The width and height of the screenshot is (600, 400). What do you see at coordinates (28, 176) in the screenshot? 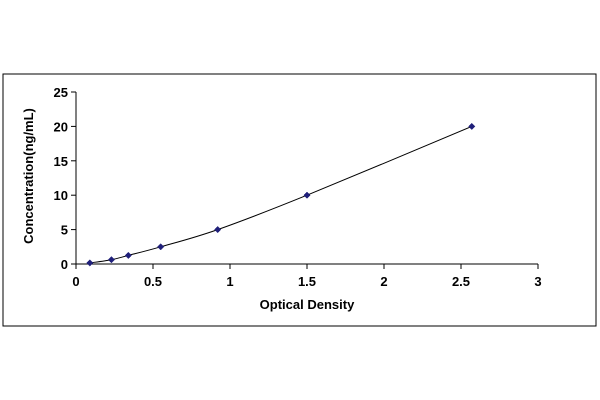
I see `y-axis-title: Concentration(ng/mL)` at bounding box center [28, 176].